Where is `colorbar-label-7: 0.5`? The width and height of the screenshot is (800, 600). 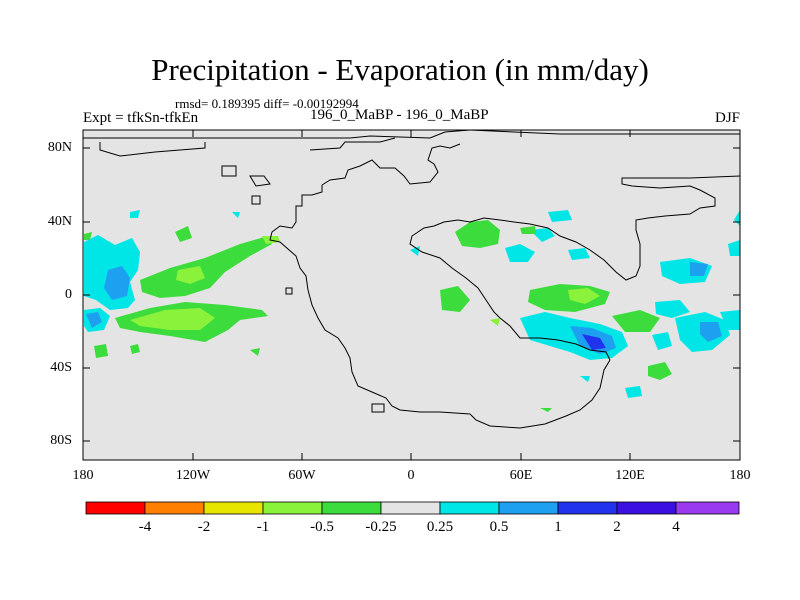 colorbar-label-7: 0.5 is located at coordinates (499, 527).